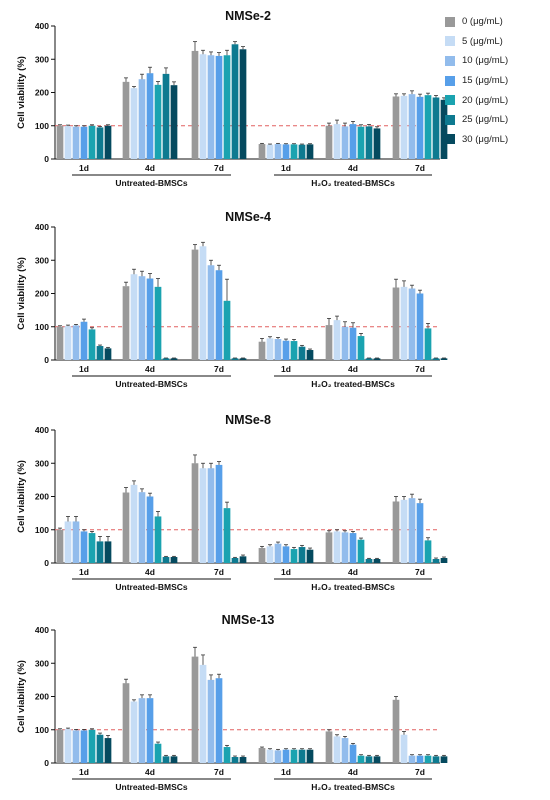 The image size is (550, 800). What do you see at coordinates (42, 663) in the screenshot?
I see `y-tick-label: 300` at bounding box center [42, 663].